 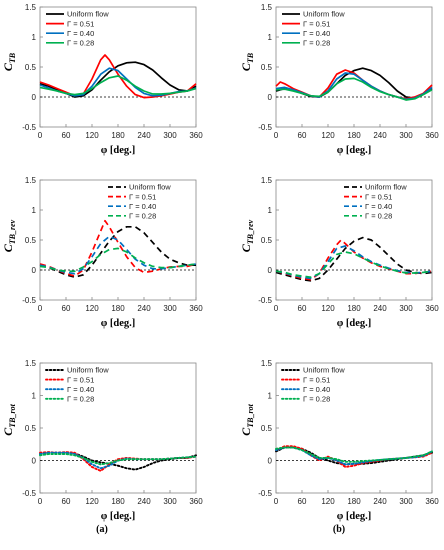 I want to click on y-tick-label: -0.5, so click(x=265, y=300).